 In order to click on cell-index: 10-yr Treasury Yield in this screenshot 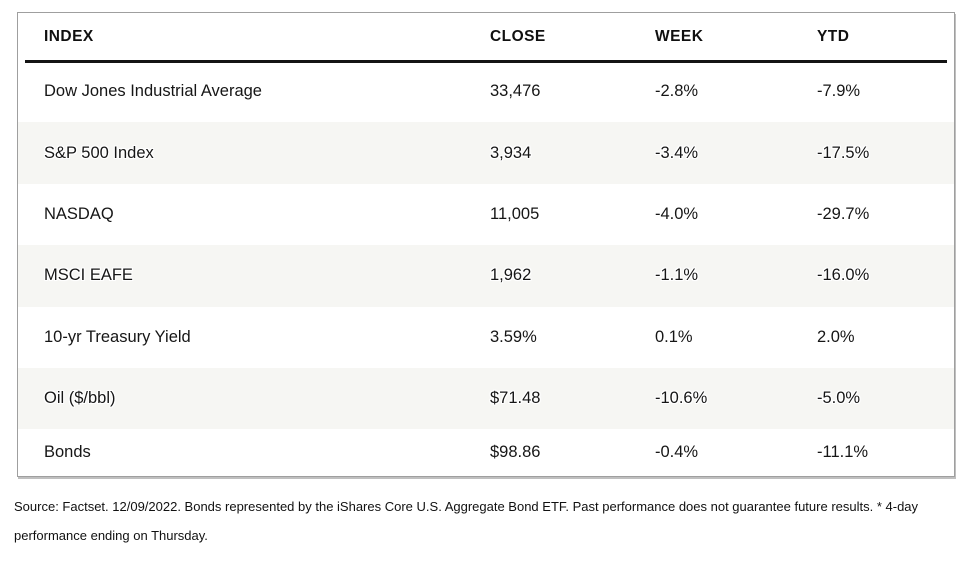, I will do `click(117, 336)`.